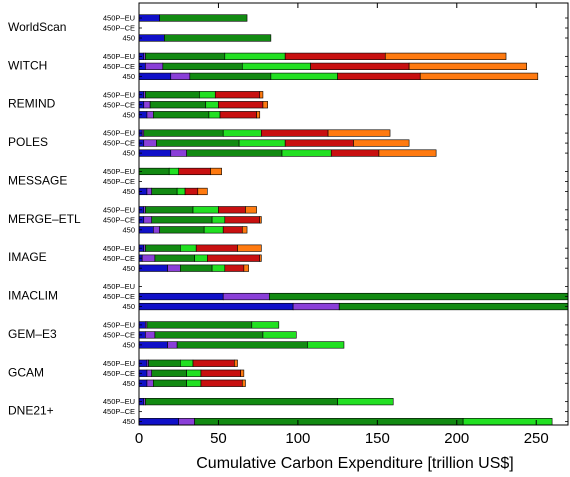 Image resolution: width=570 pixels, height=477 pixels. What do you see at coordinates (297, 438) in the screenshot?
I see `x-tick-label: 100` at bounding box center [297, 438].